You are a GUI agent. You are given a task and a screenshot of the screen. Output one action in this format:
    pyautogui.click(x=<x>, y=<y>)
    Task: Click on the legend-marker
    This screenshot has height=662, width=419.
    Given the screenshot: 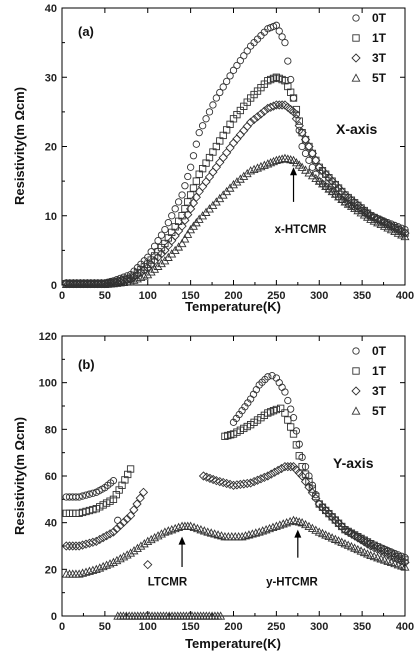 What is the action you would take?
    pyautogui.click(x=356, y=391)
    